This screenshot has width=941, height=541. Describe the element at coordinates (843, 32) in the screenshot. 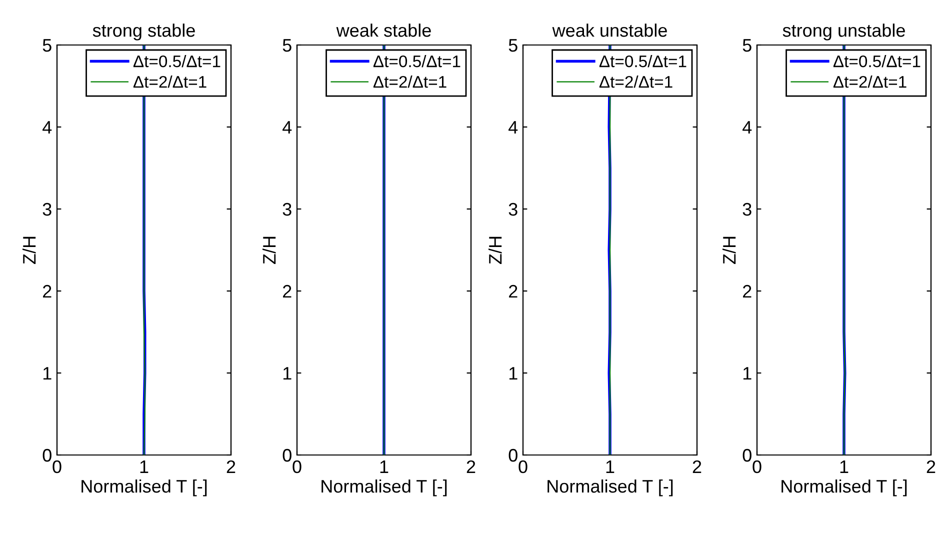

I see `chart-title: strong unstable` at that location.